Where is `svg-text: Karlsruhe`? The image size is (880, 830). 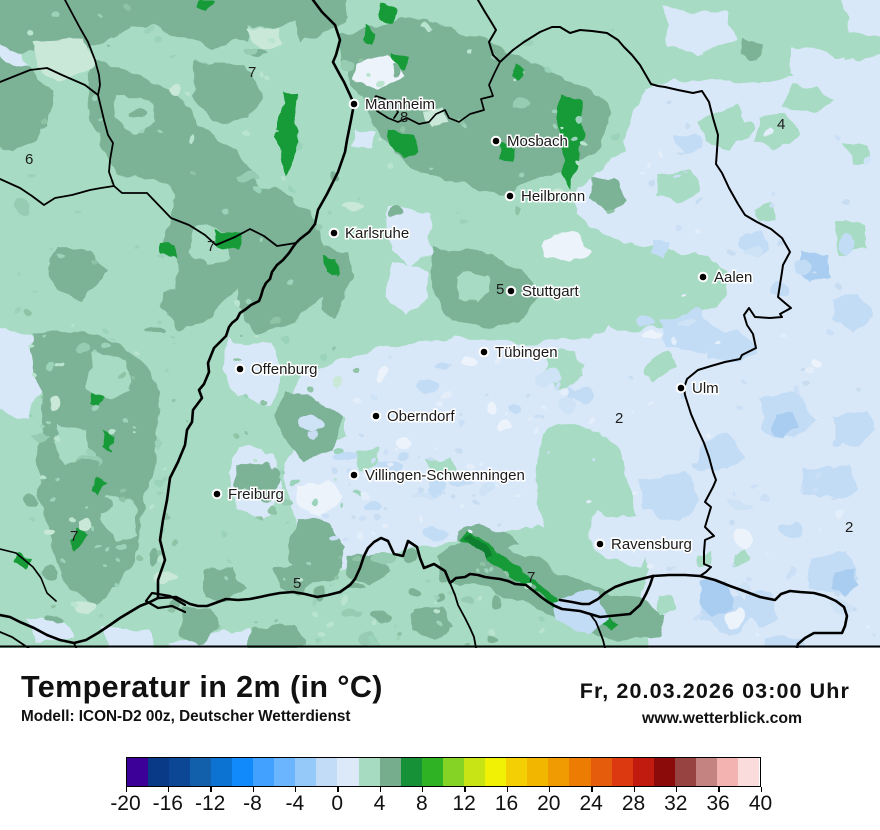
svg-text: Karlsruhe is located at coordinates (377, 233).